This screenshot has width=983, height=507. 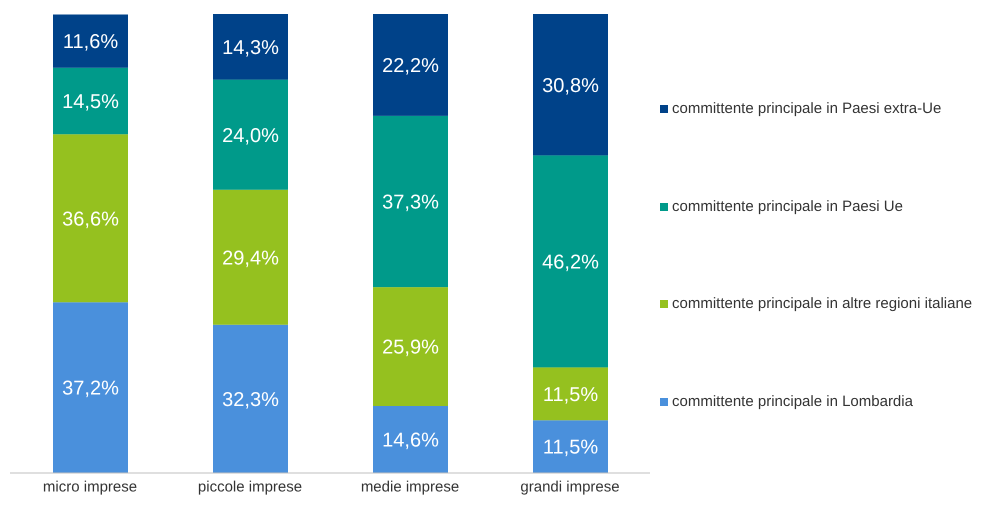 I want to click on data-label: 36,6%, so click(x=91, y=219).